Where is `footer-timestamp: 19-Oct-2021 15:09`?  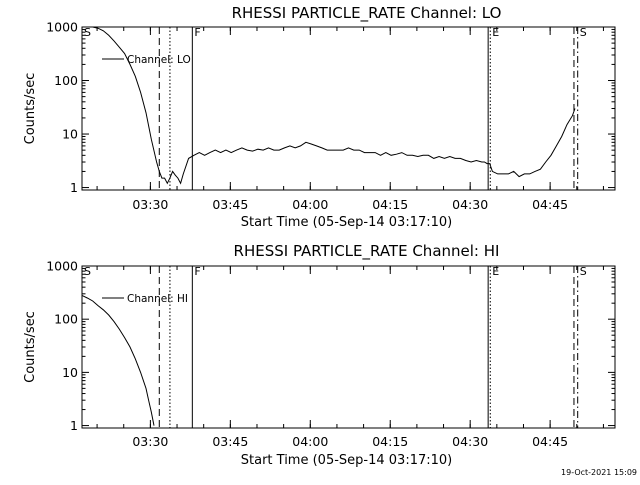
footer-timestamp: 19-Oct-2021 15:09 is located at coordinates (599, 472).